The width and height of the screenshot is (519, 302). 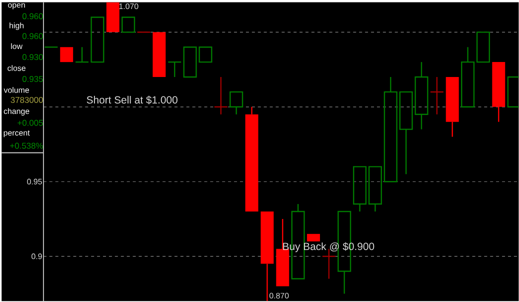 What do you see at coordinates (132, 100) in the screenshot?
I see `annotation: Short Sell at $1.000` at bounding box center [132, 100].